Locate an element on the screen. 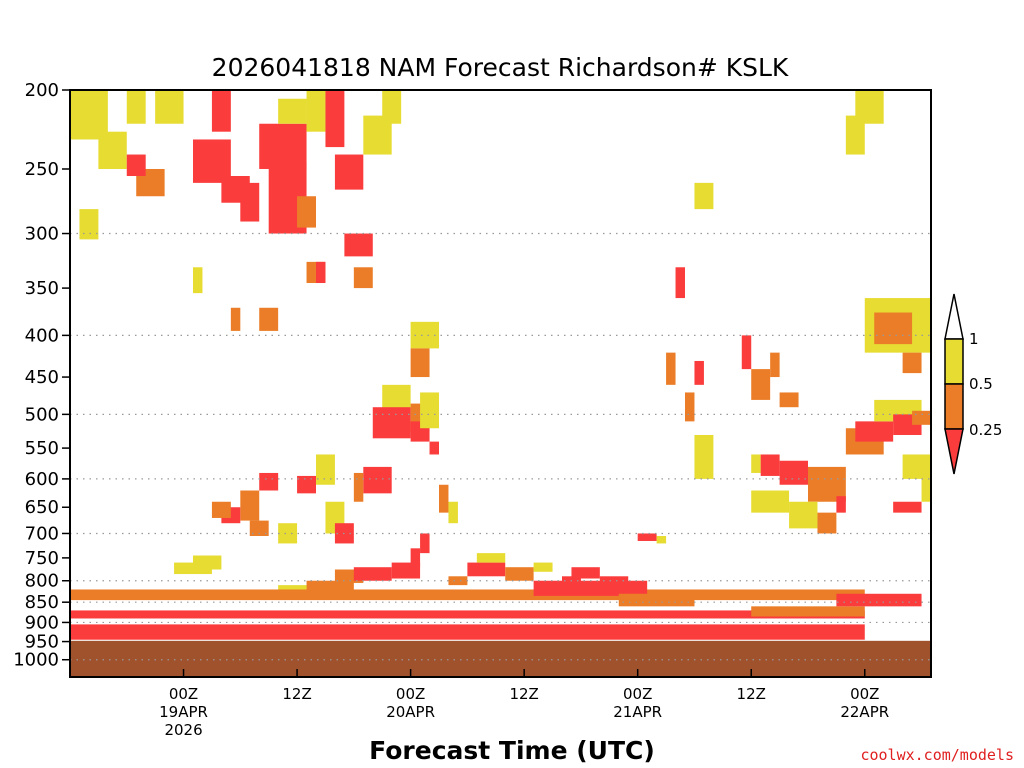 This screenshot has height=768, width=1024. x-tick-label-4-1: 21APR is located at coordinates (637, 712).